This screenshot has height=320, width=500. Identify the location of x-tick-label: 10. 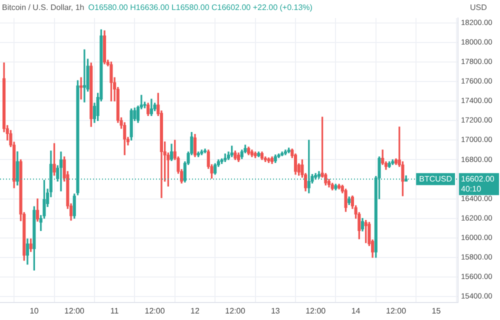
(35, 311).